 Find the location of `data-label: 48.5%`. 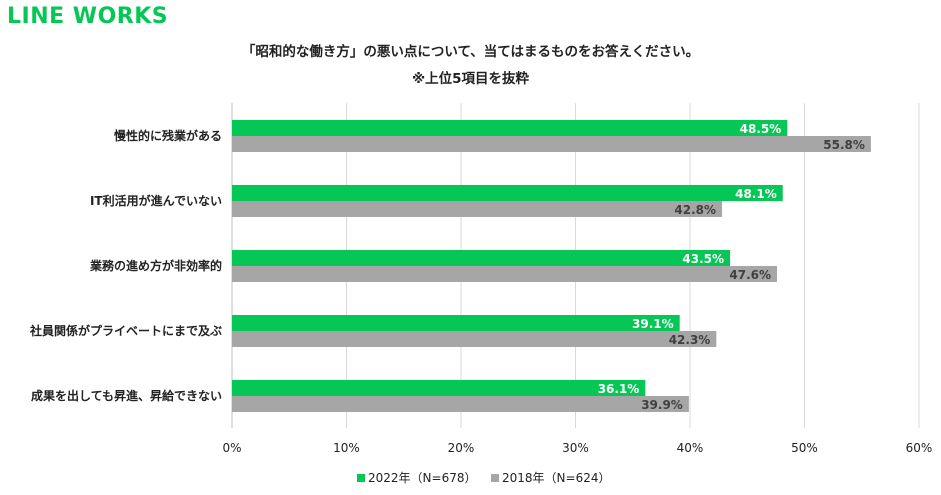

data-label: 48.5% is located at coordinates (761, 129).